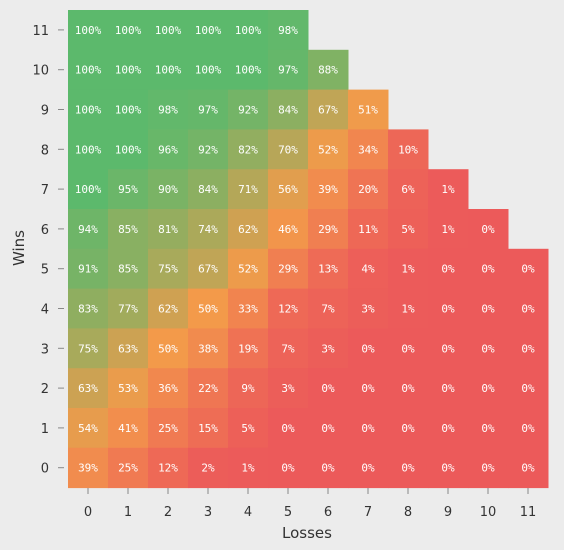 Image resolution: width=564 pixels, height=550 pixels. I want to click on cell-value-label: 33%, so click(248, 309).